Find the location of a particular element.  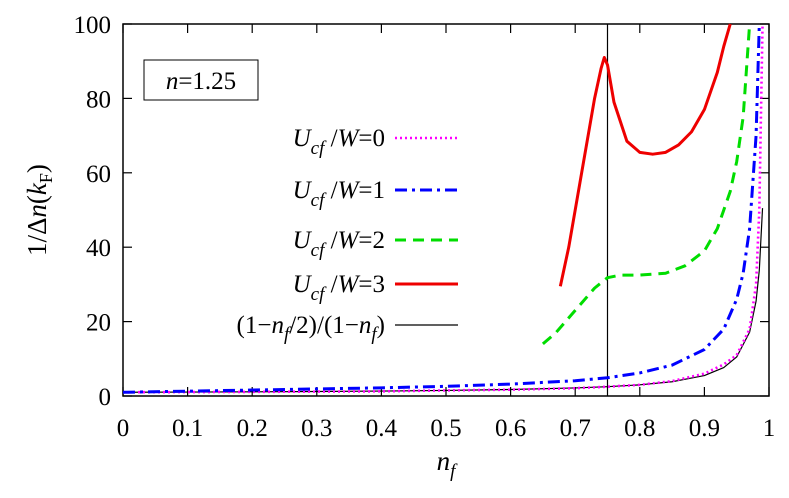

x-tick-labels: 0 0.1 0.2 0.3 0.4 0.5 0.6 0.7 0.8 0.9 1 is located at coordinates (446, 428).